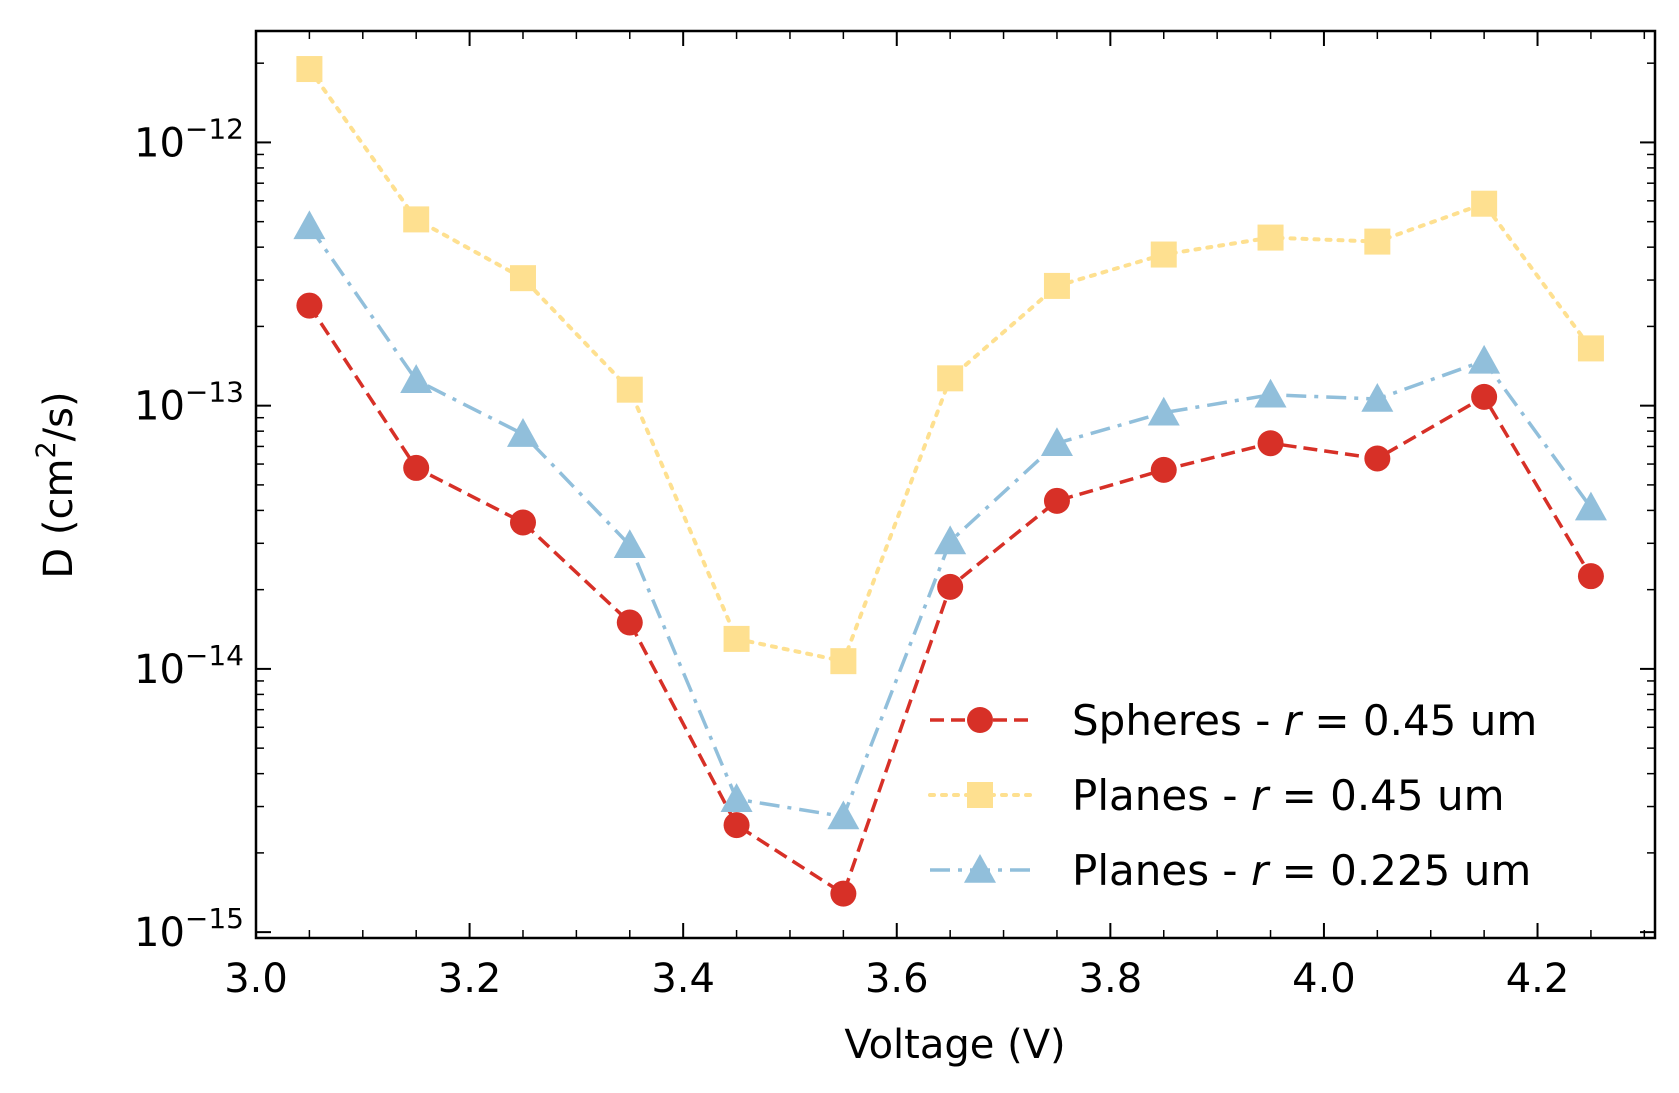 Image resolution: width=1679 pixels, height=1093 pixels. Describe the element at coordinates (214, 392) in the screenshot. I see `y-tick-label-exponent: −13` at that location.